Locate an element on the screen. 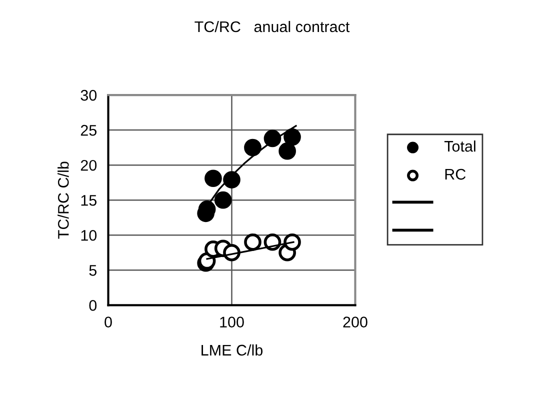  x-tick-label: 0 is located at coordinates (108, 322).